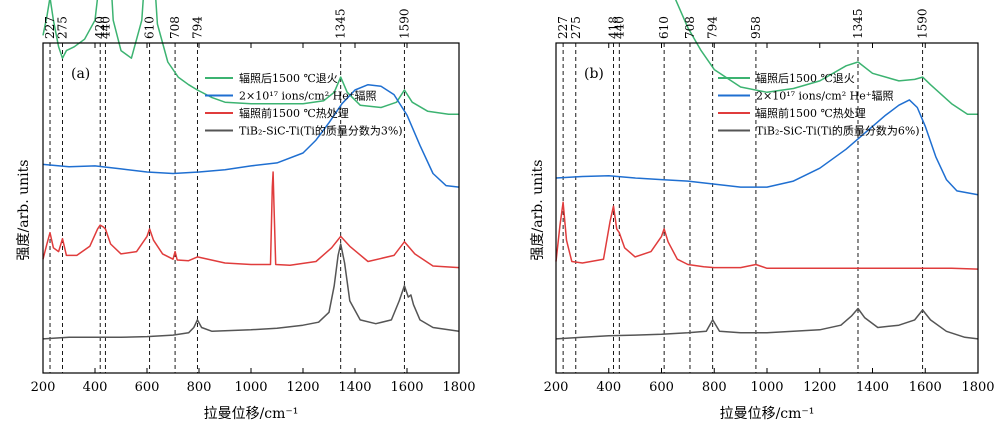 The width and height of the screenshot is (1001, 430). I want to click on panel-label: (b), so click(594, 74).